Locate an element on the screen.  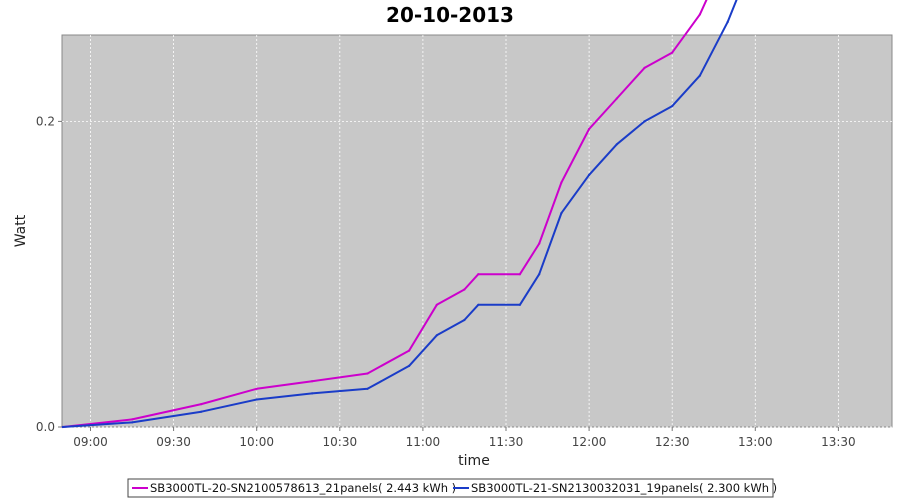
y-axis-label: Watt is located at coordinates (21, 230).